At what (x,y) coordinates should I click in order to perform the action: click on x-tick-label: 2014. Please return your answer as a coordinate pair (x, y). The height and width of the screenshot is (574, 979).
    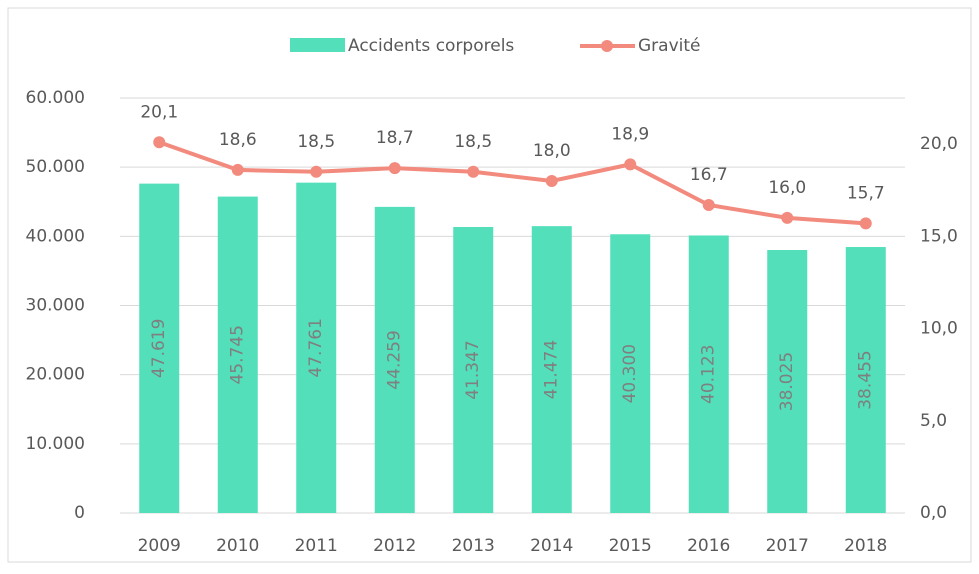
    Looking at the image, I should click on (551, 546).